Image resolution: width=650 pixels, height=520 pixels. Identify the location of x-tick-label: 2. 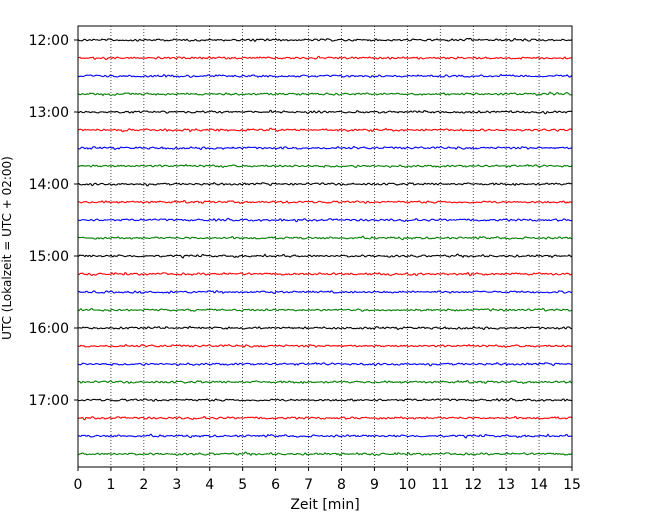
(143, 485).